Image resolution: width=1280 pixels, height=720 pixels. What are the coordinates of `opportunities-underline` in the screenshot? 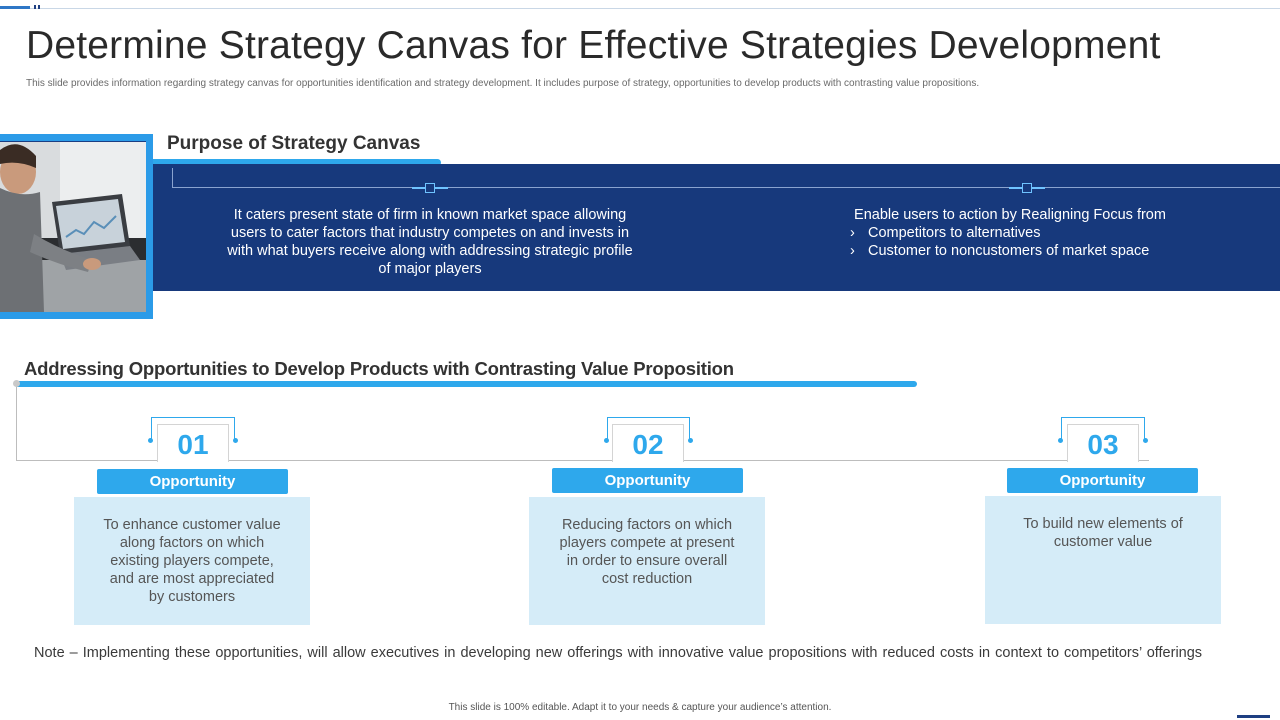 It's located at (466, 384).